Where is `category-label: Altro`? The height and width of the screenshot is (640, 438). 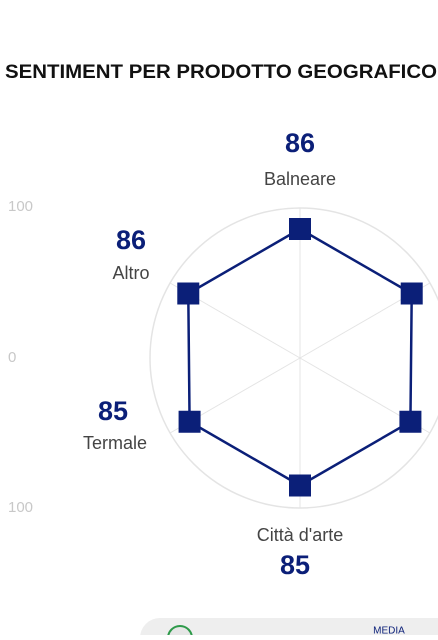 category-label: Altro is located at coordinates (130, 273).